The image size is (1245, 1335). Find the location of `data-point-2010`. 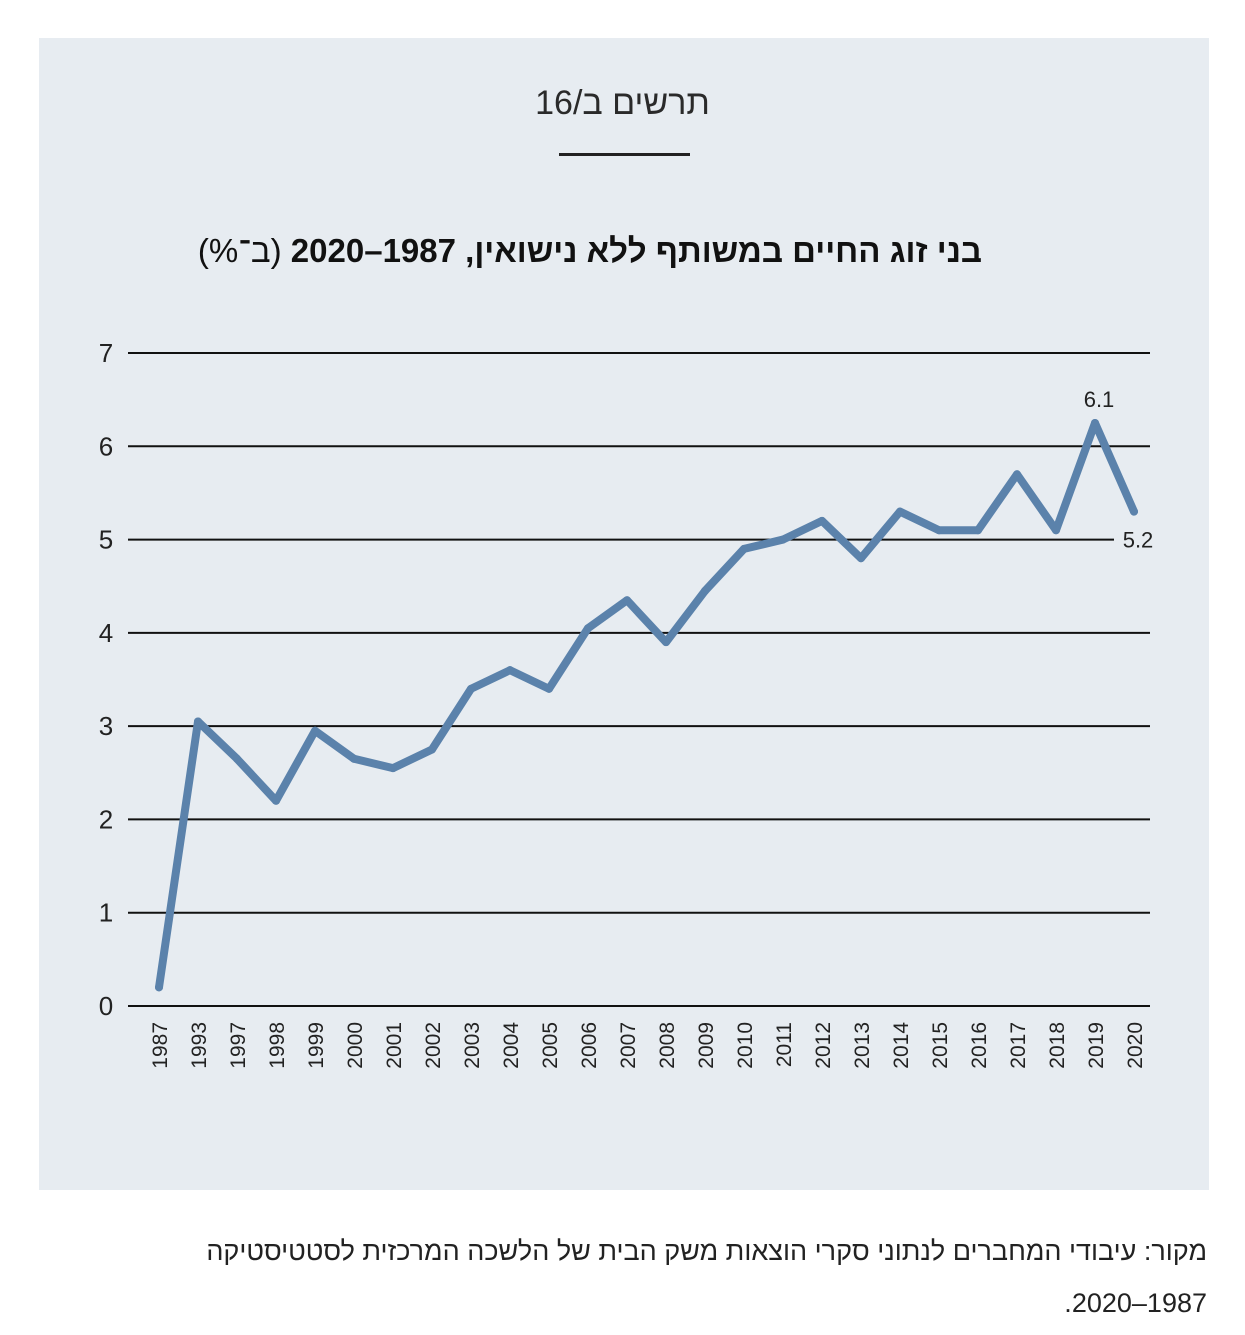

data-point-2010 is located at coordinates (744, 548).